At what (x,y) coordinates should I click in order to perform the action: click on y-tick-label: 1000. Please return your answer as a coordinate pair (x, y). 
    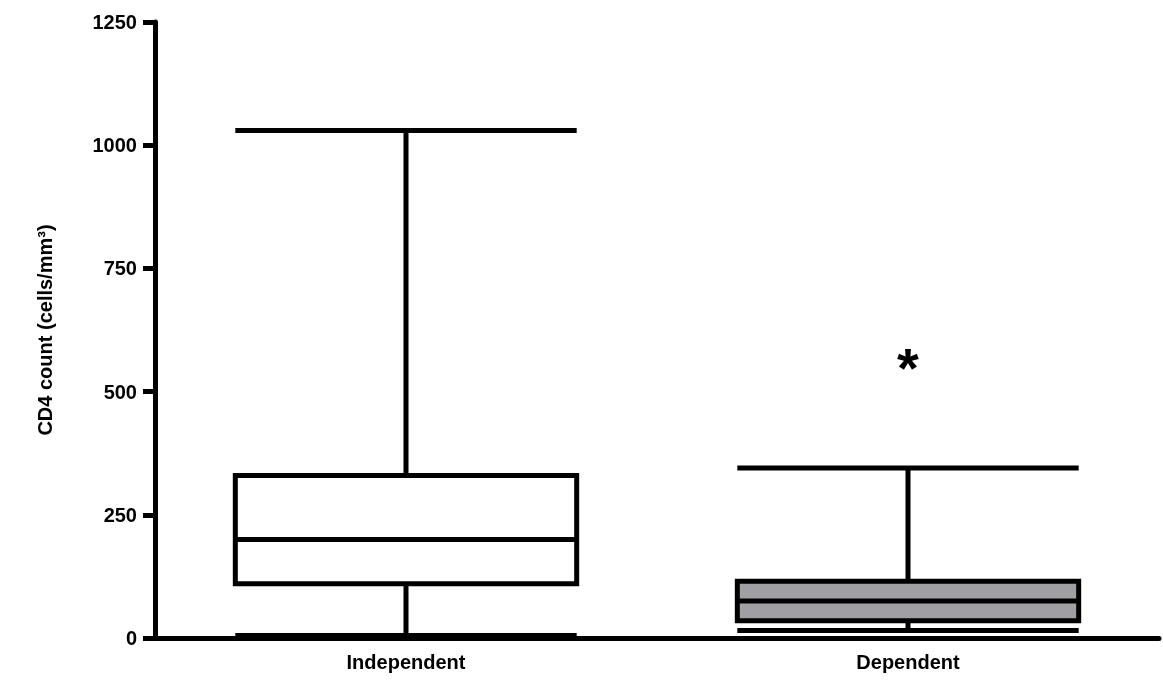
    Looking at the image, I should click on (114, 145).